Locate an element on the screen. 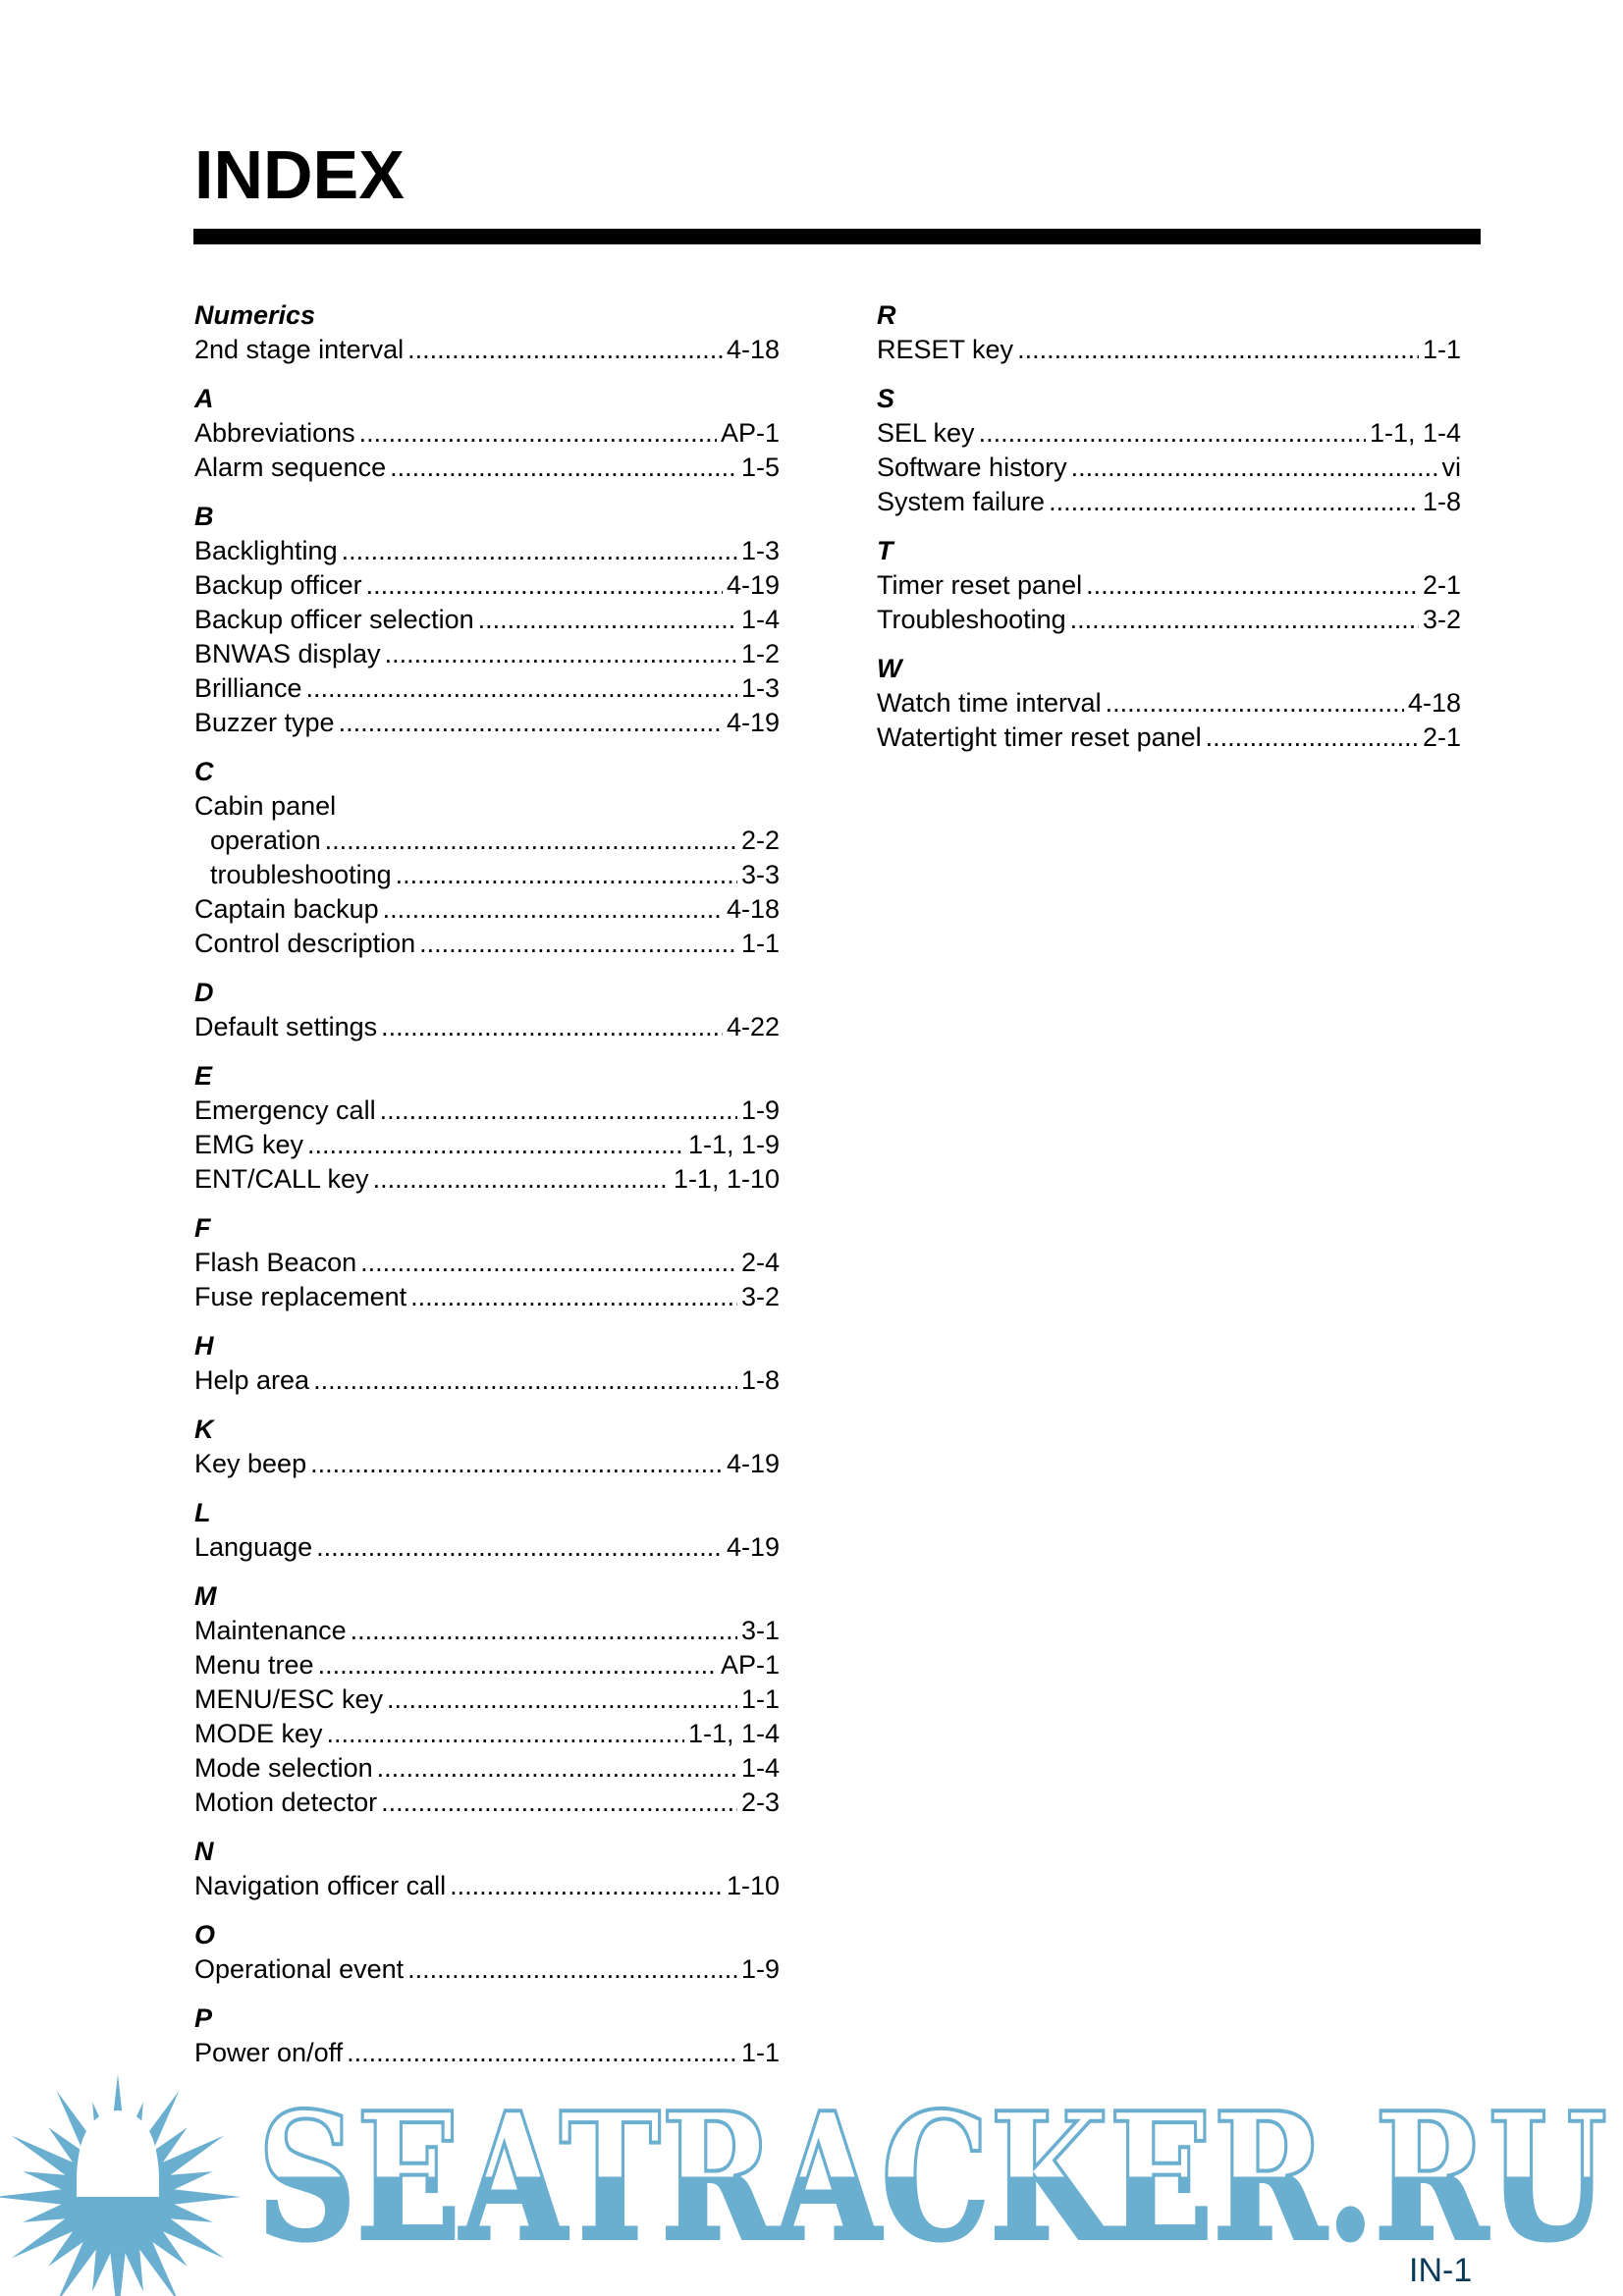 This screenshot has width=1623, height=2296. index-entry: BNWAS display 1-2 is located at coordinates (487, 654).